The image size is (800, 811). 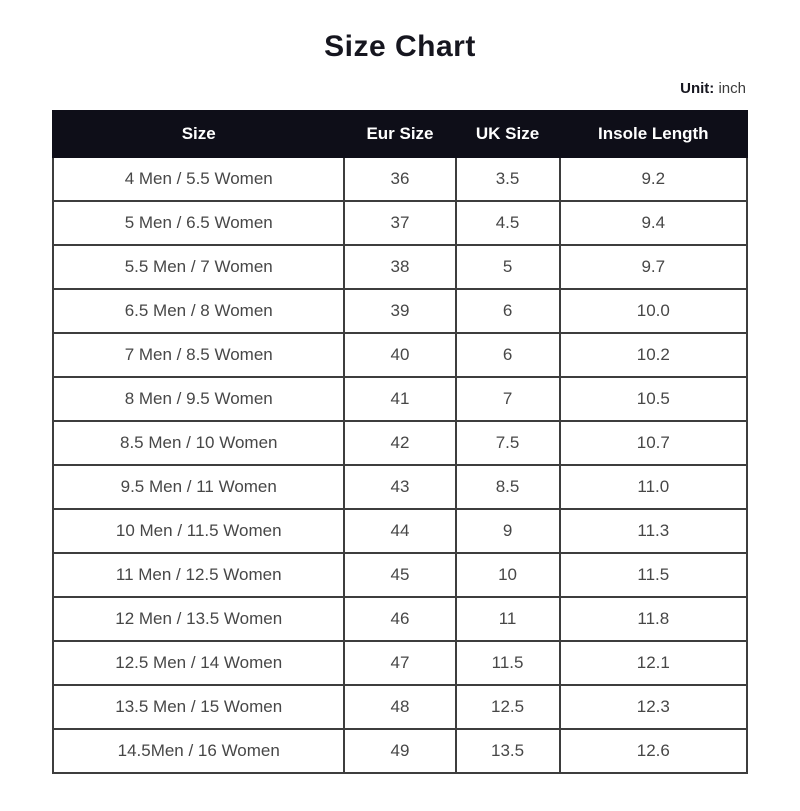 I want to click on insole-length-cell: 10.5, so click(x=653, y=399).